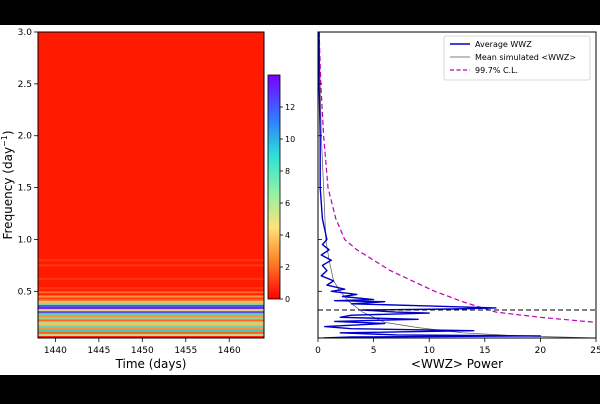 The height and width of the screenshot is (404, 600). I want to click on colorbar-ticks: 0 2 4 6 8 10 12, so click(287, 203).